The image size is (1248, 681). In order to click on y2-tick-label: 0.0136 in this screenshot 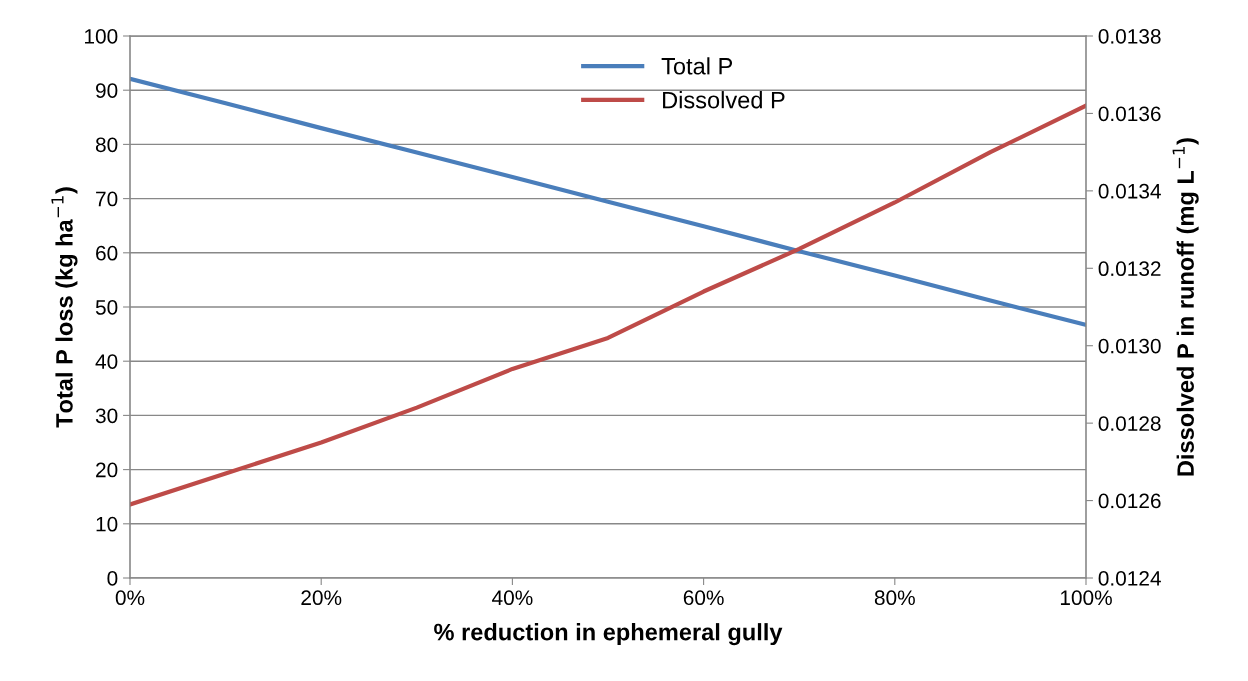, I will do `click(1129, 114)`.